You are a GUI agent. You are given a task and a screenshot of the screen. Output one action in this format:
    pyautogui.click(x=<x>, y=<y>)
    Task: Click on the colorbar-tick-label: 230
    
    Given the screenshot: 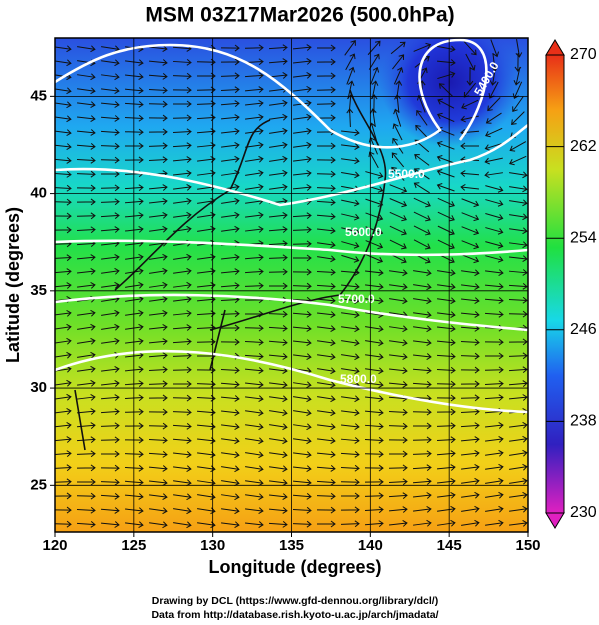 What is the action you would take?
    pyautogui.click(x=583, y=512)
    